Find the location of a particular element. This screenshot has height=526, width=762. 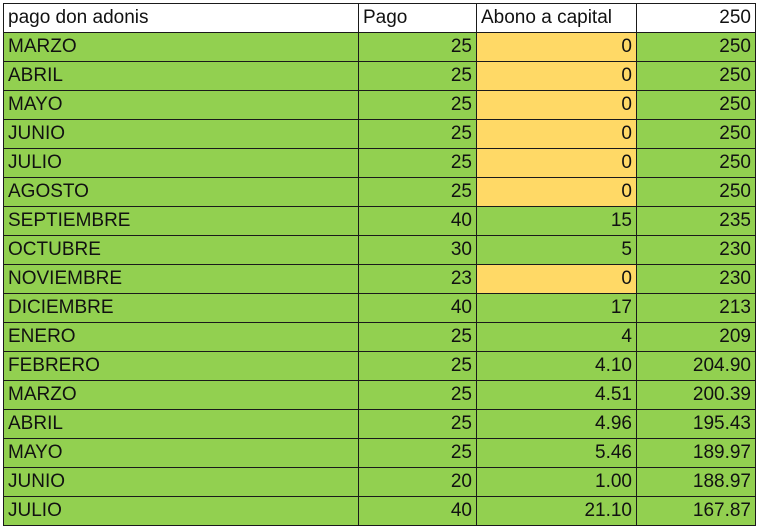

month-cell: NOVIEMBRE is located at coordinates (181, 279).